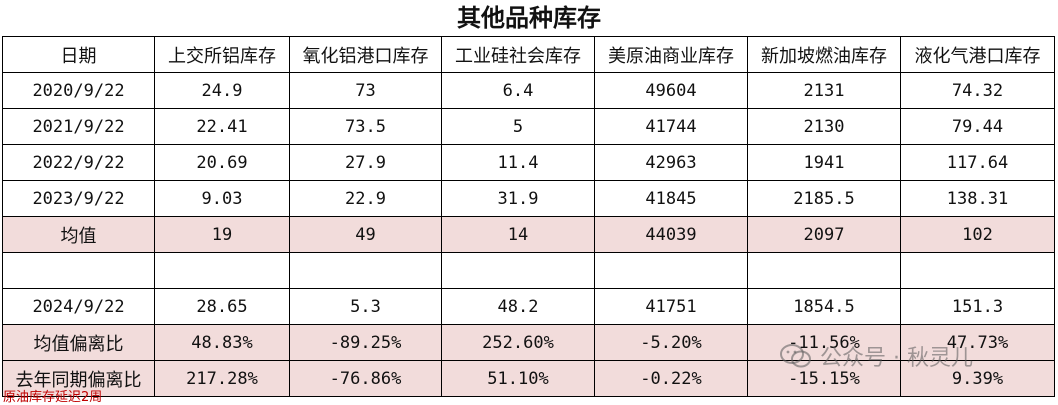 This screenshot has height=405, width=1058. What do you see at coordinates (78, 126) in the screenshot?
I see `row-label: 2021/9/22` at bounding box center [78, 126].